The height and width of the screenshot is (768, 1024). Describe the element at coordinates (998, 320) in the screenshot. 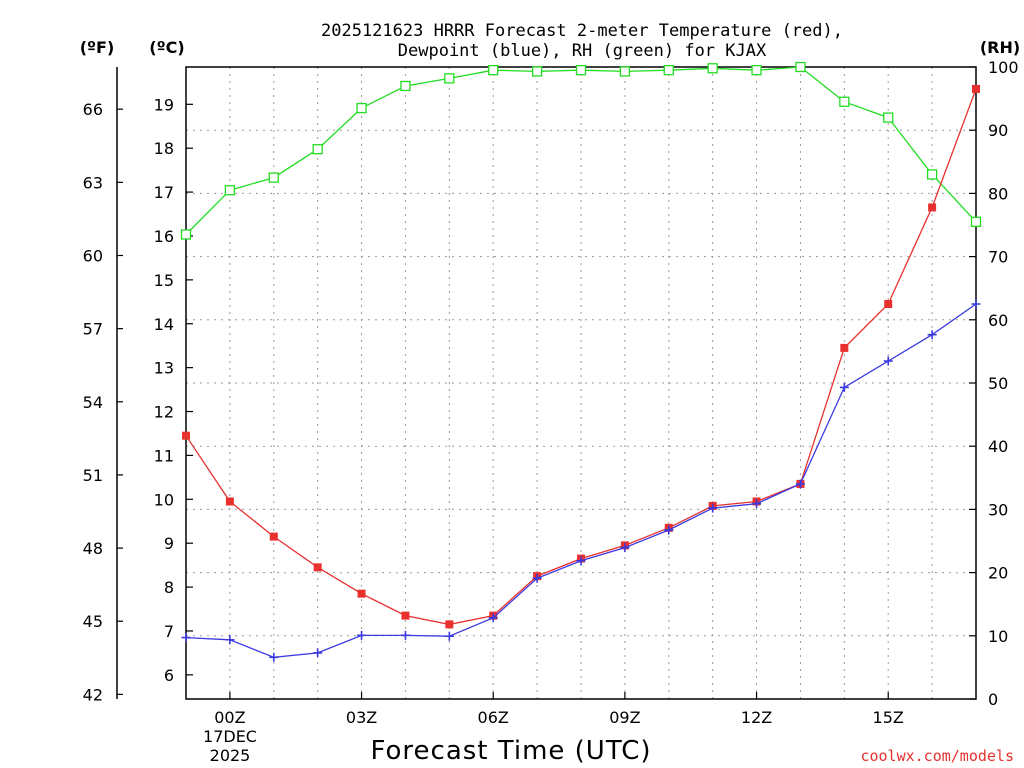

I see `rh-tick-label: 60` at that location.